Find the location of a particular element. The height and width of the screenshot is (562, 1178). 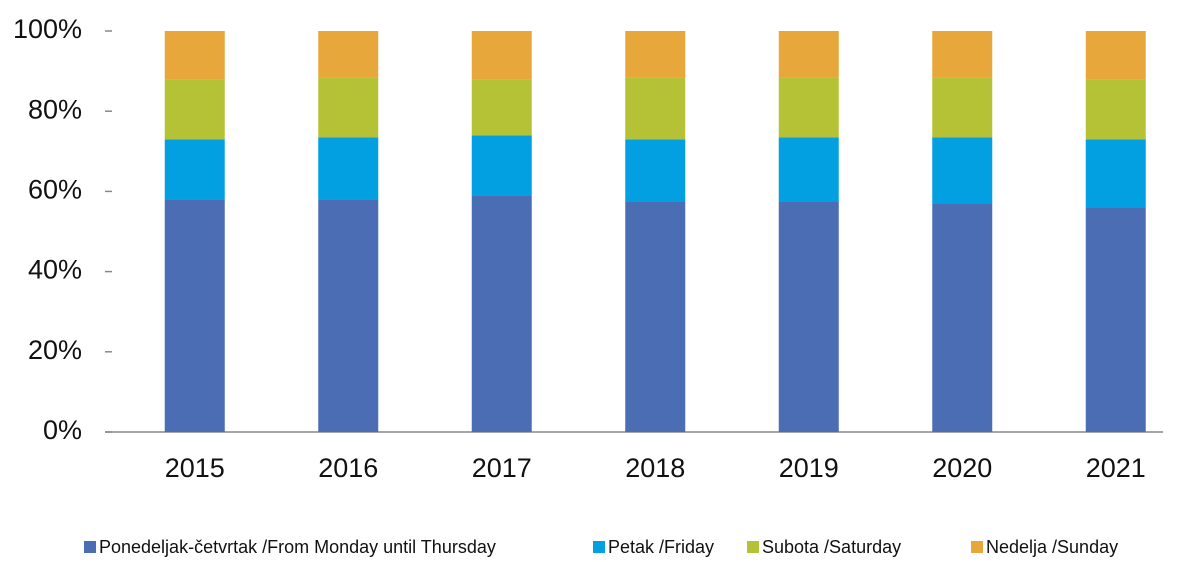

legend-label: Nedelja /Sunday is located at coordinates (1052, 547).